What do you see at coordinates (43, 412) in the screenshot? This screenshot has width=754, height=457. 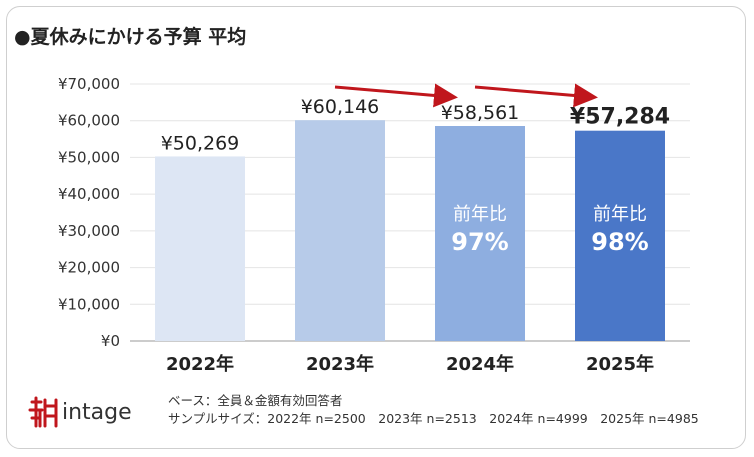 I see `intage-logo-icon` at bounding box center [43, 412].